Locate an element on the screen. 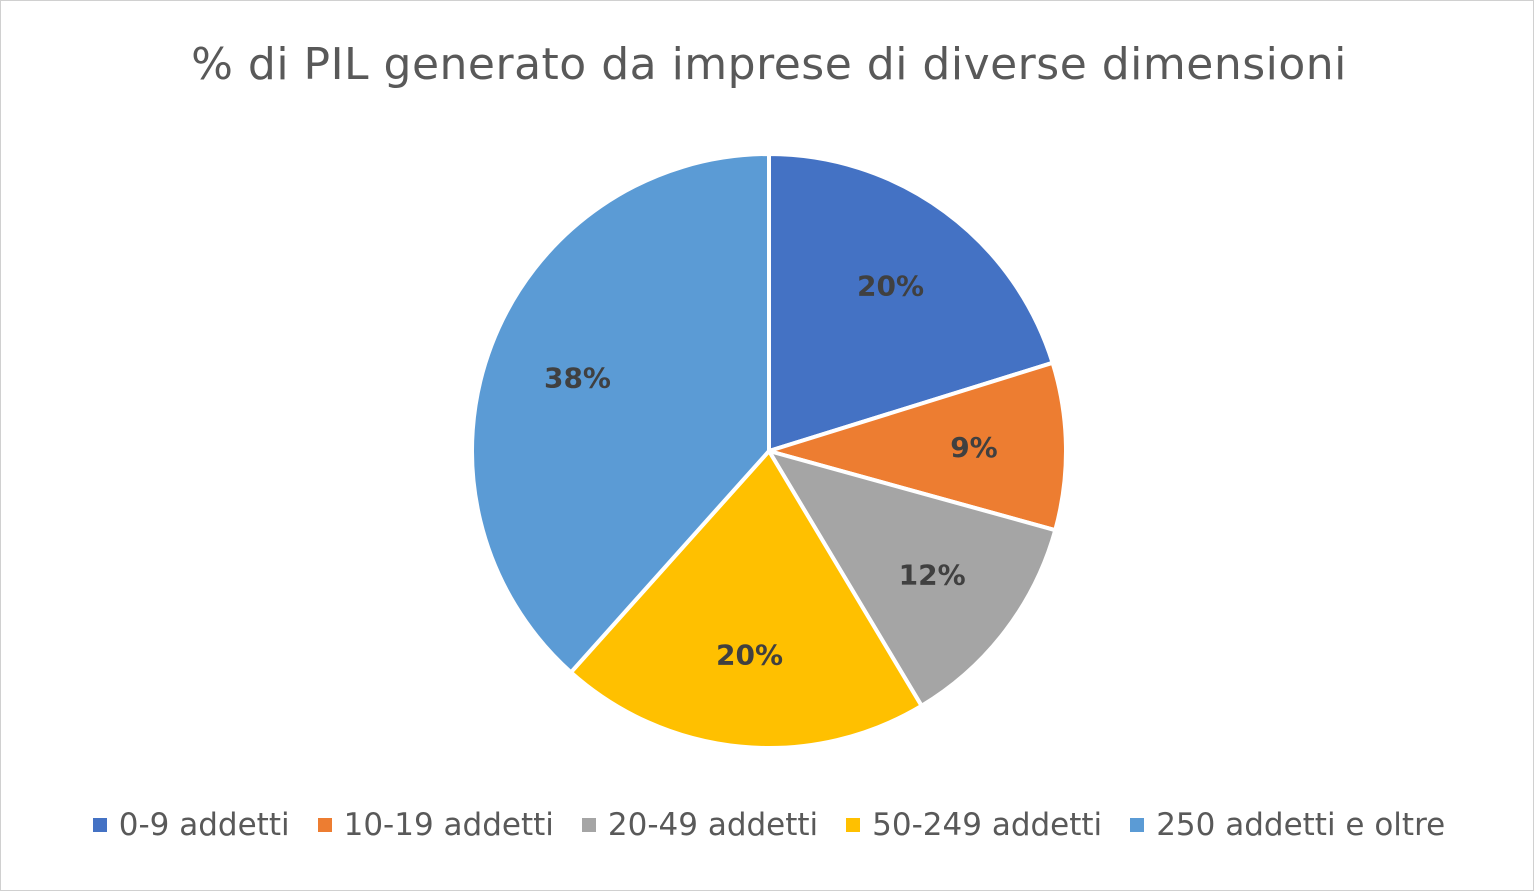 The height and width of the screenshot is (894, 1536). legend-item: 0-9 addetti is located at coordinates (191, 825).